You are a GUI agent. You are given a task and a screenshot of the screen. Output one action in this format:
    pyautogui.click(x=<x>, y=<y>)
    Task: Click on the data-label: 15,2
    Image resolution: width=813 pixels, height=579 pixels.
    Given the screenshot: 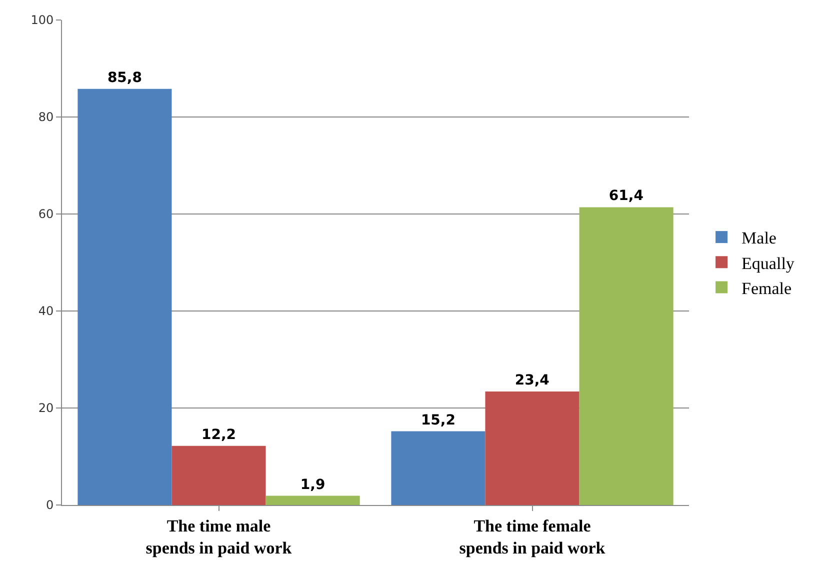 What is the action you would take?
    pyautogui.click(x=438, y=420)
    